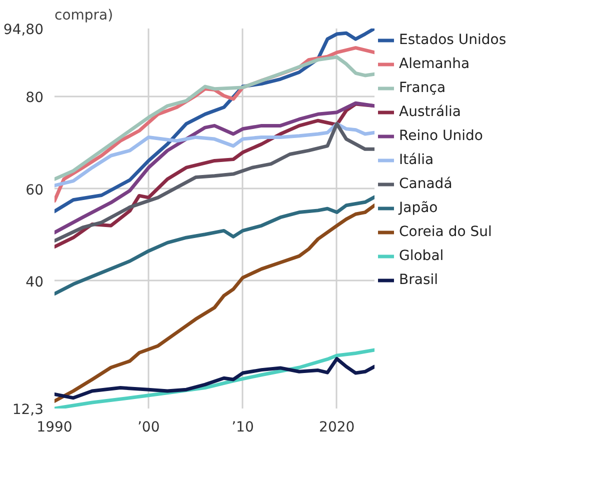  Describe the element at coordinates (35, 98) in the screenshot. I see `y-tick-label: 80` at that location.